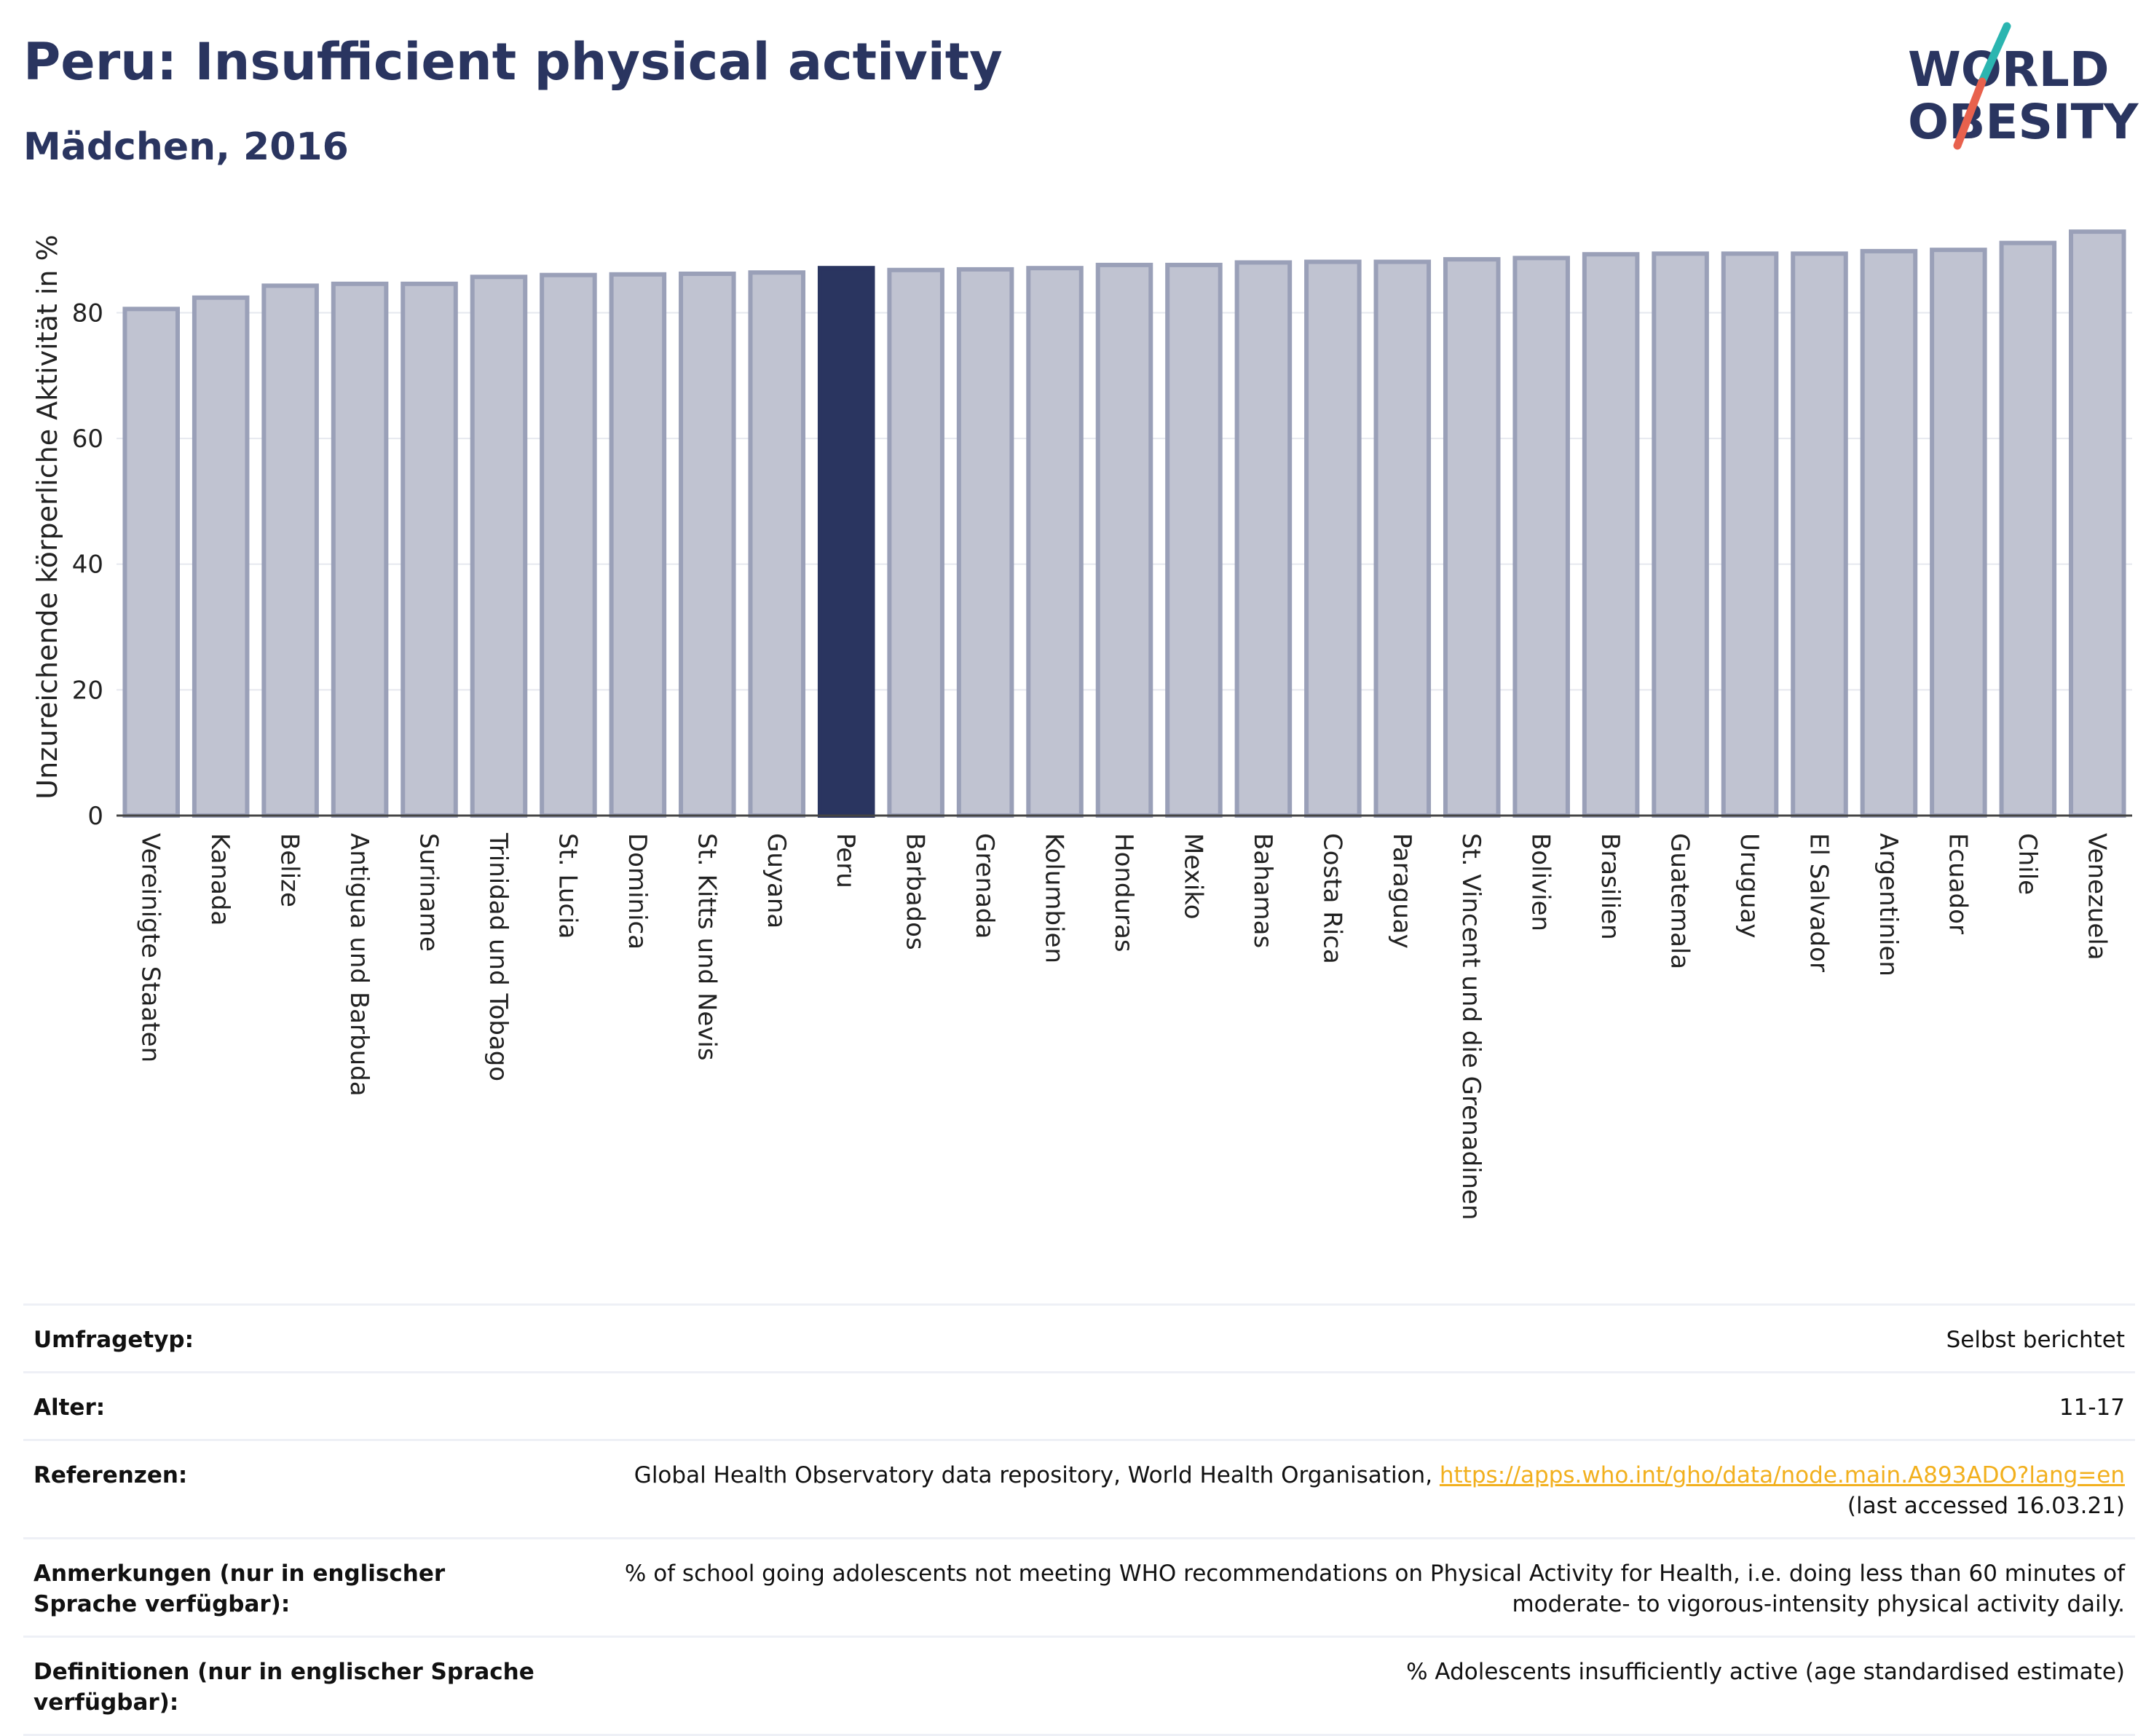  Describe the element at coordinates (2035, 1340) in the screenshot. I see `info-value: Selbst berichtet` at that location.